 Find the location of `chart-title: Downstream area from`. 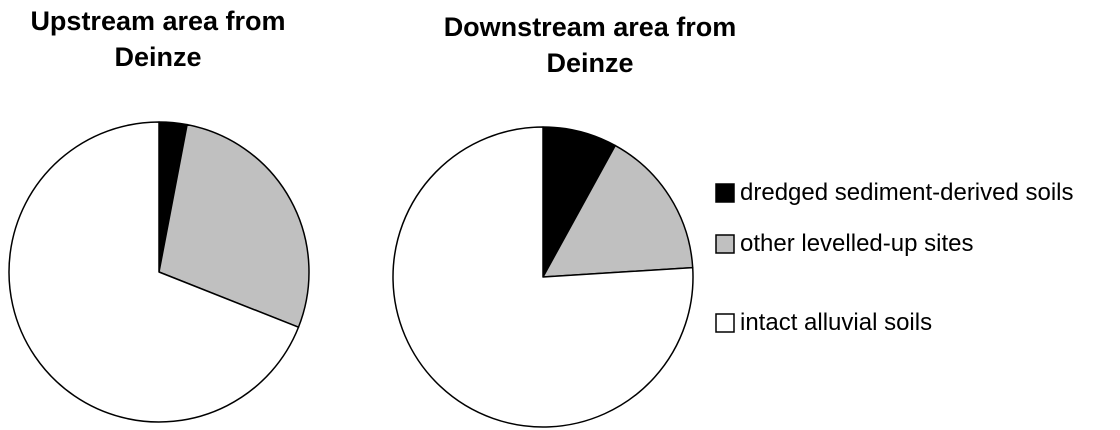

chart-title: Downstream area from is located at coordinates (590, 27).